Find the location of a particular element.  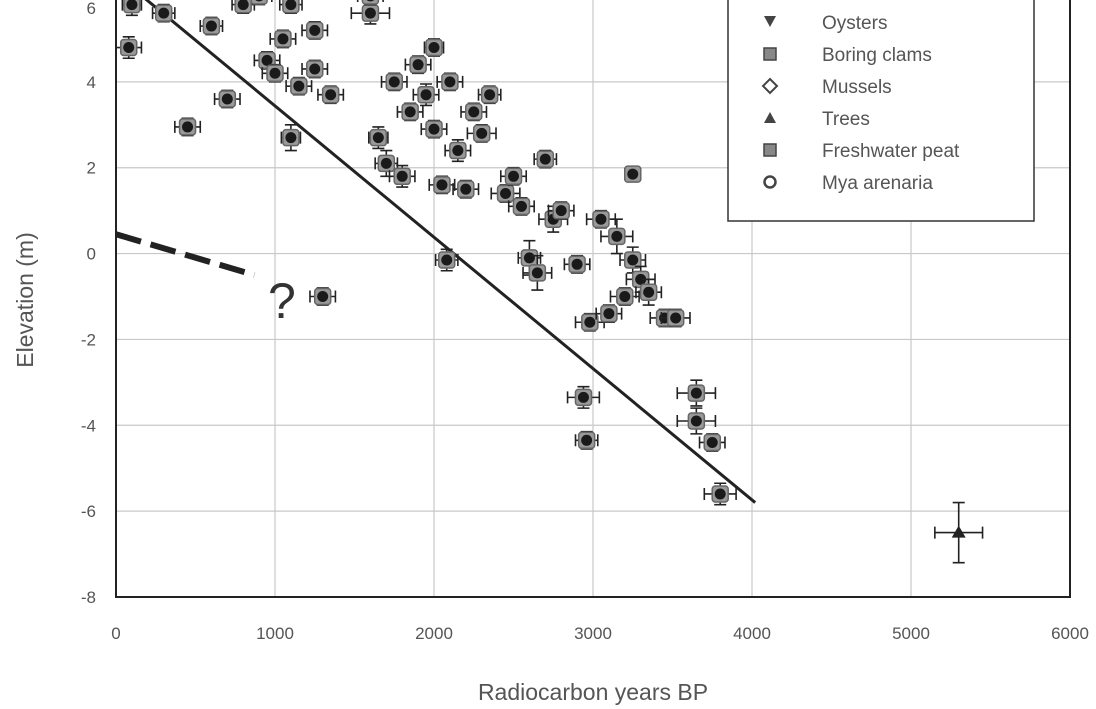

y-tick-label: 4 is located at coordinates (91, 82).